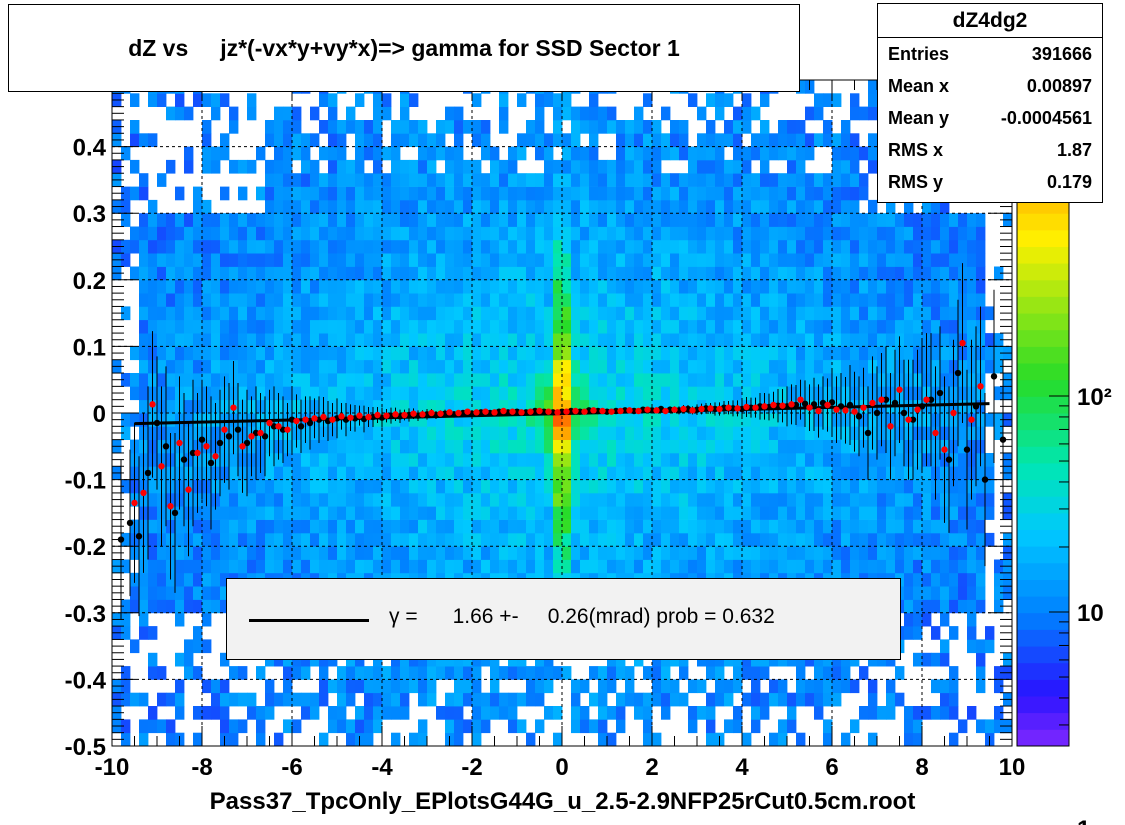 The height and width of the screenshot is (825, 1125). What do you see at coordinates (990, 150) in the screenshot?
I see `stats-row-rms-x: RMS x 1.87` at bounding box center [990, 150].